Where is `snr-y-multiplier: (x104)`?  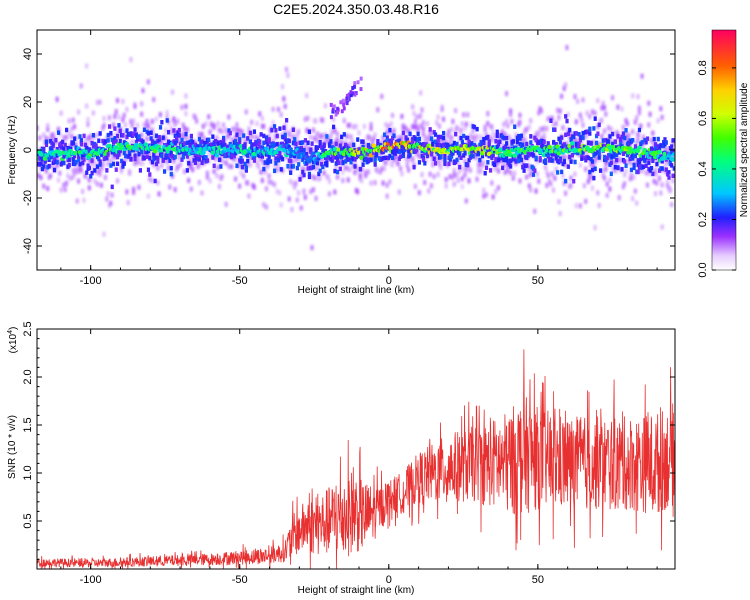 snr-y-multiplier: (x104) is located at coordinates (13, 340).